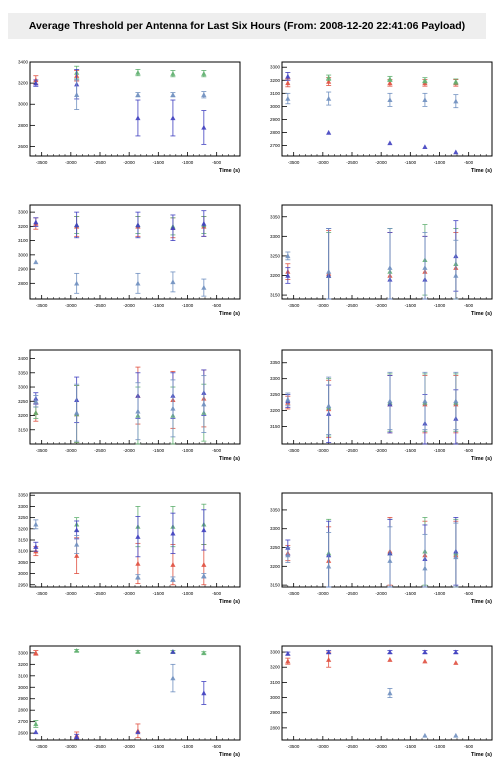 The width and height of the screenshot is (496, 772). What do you see at coordinates (23, 721) in the screenshot?
I see `y-tick-label: 2700` at bounding box center [23, 721].